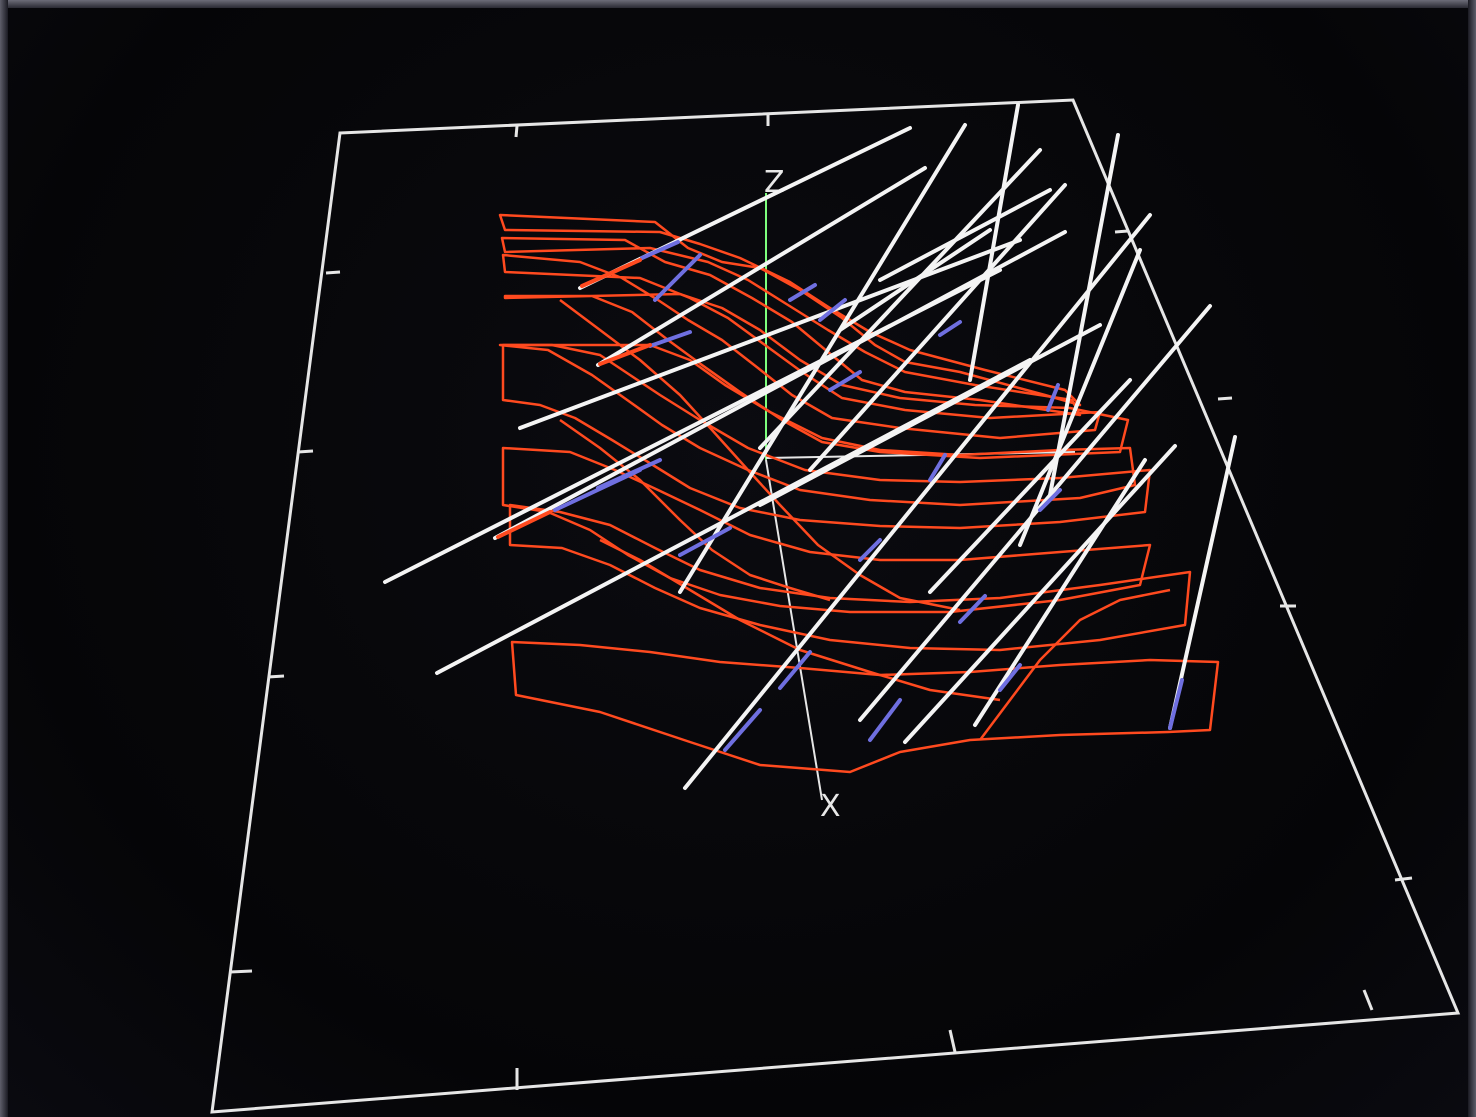  Describe the element at coordinates (794, 630) in the screenshot. I see `x-axis-line` at that location.